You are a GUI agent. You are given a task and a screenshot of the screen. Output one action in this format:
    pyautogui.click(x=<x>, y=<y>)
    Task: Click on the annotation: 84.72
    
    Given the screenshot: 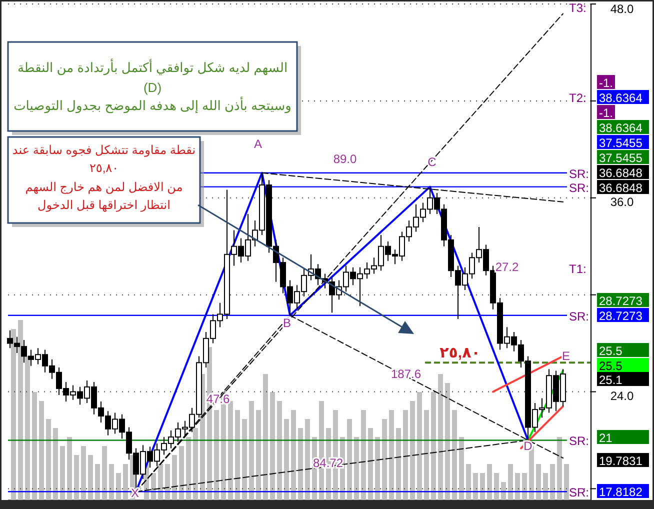 What is the action you would take?
    pyautogui.click(x=328, y=463)
    